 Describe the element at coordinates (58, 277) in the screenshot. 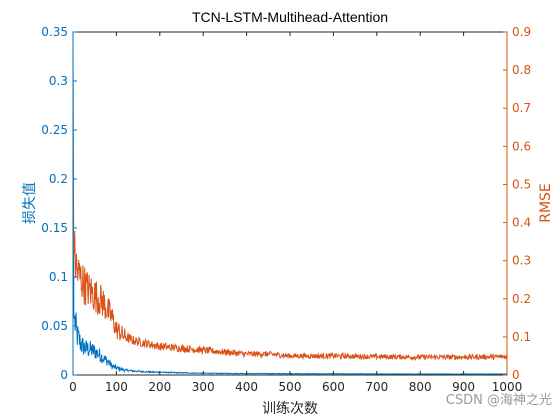

I see `y-left-tick-label: 0.1` at that location.